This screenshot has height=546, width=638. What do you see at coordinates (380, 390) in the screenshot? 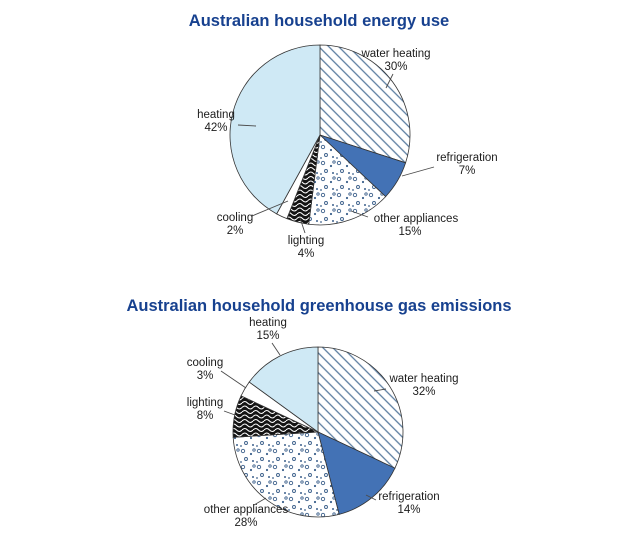
I see `leader-line-emissions-water-heating` at bounding box center [380, 390].